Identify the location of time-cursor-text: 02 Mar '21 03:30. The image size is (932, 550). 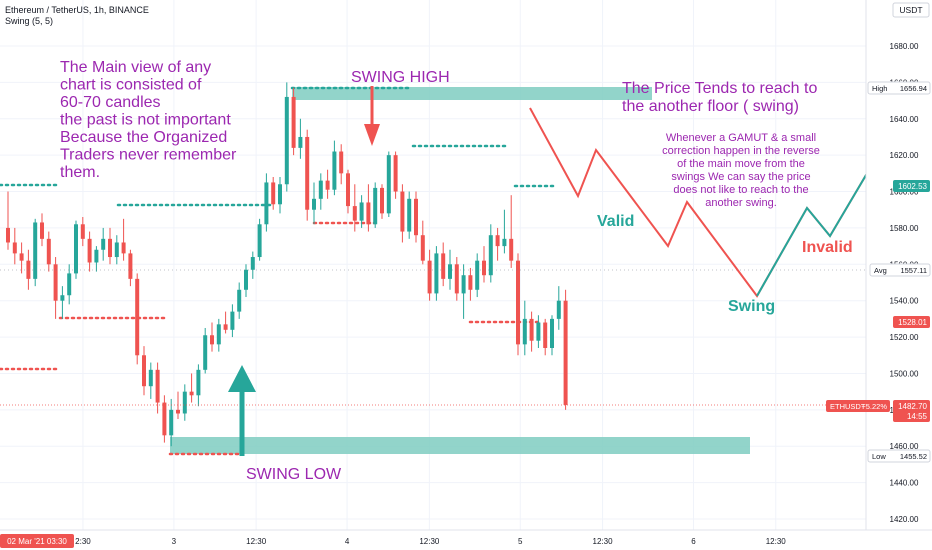
(37, 541).